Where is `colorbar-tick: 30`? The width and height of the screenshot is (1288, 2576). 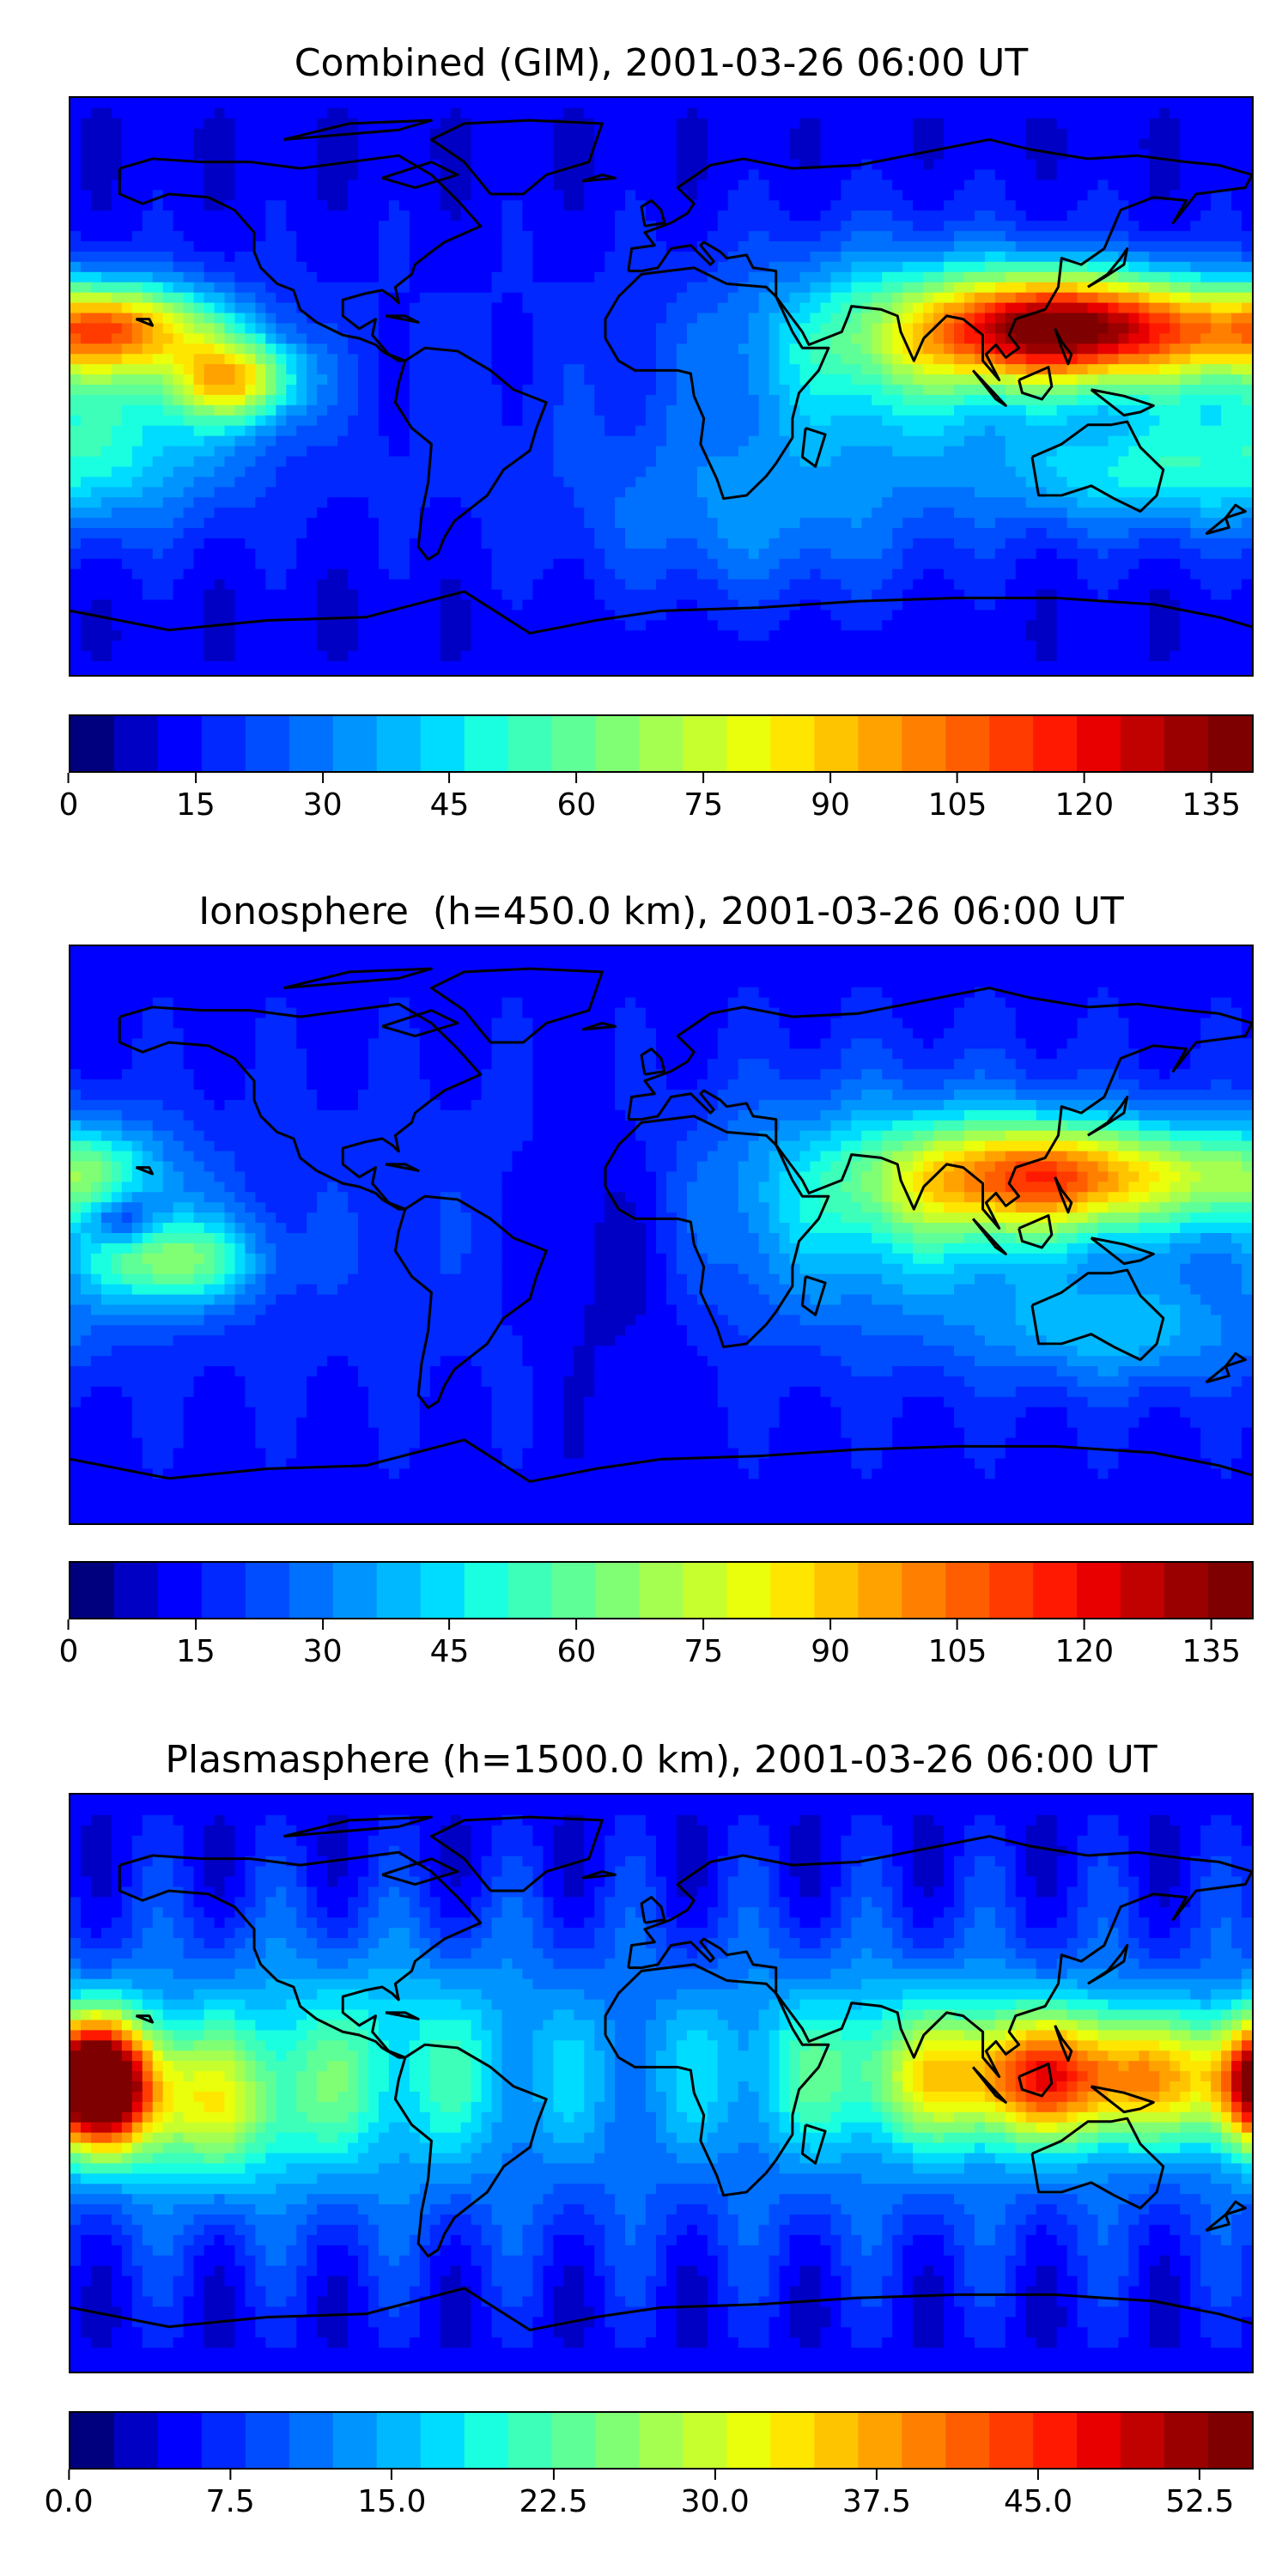 colorbar-tick: 30 is located at coordinates (323, 1643).